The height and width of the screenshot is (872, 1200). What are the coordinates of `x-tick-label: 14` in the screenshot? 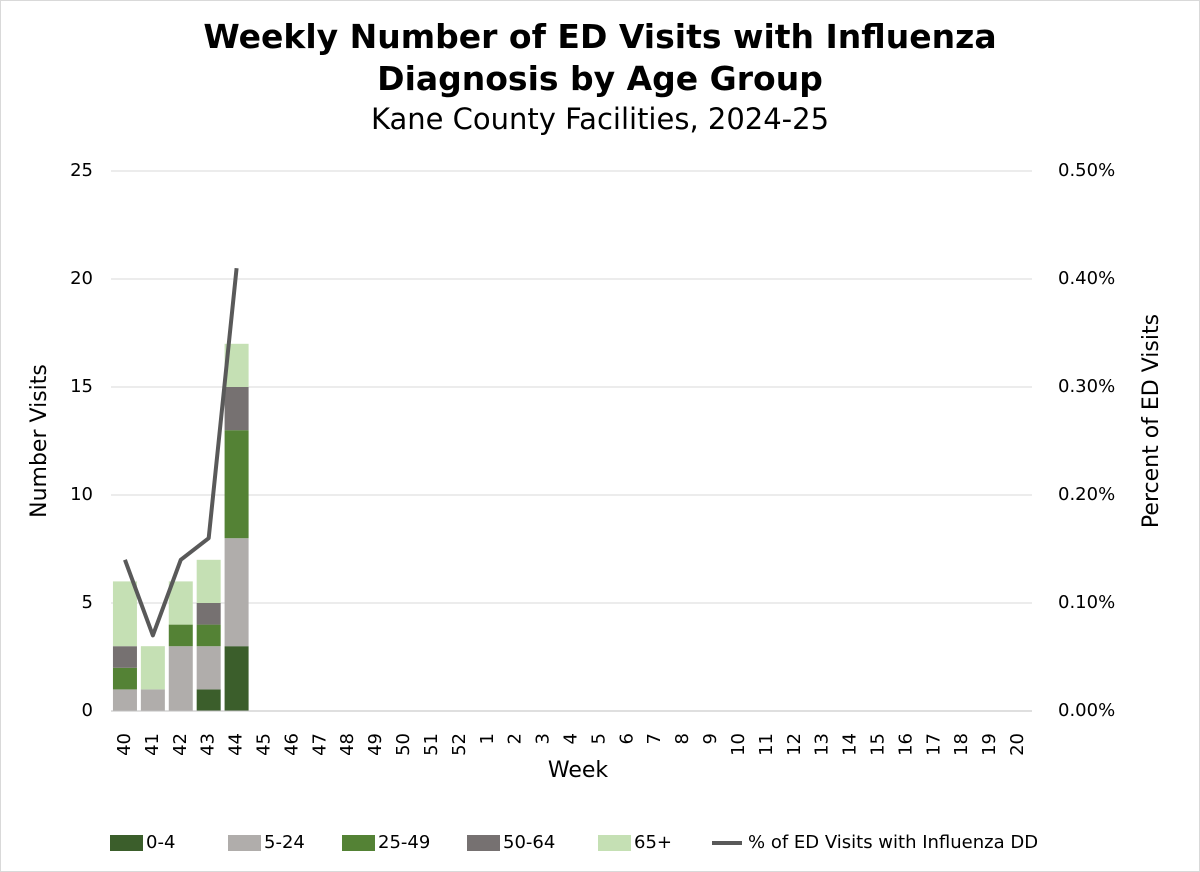 It's located at (850, 744).